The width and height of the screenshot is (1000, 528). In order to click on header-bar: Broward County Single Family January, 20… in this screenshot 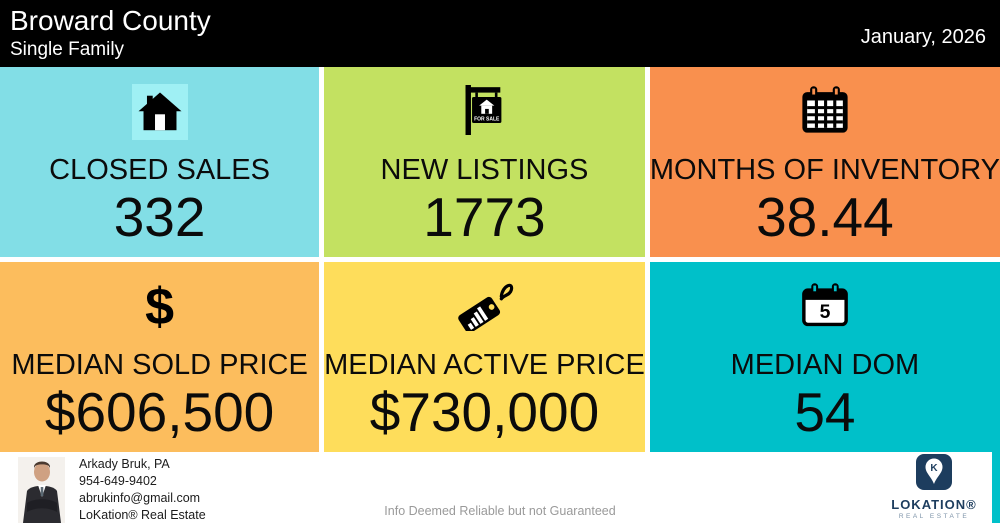, I will do `click(500, 33)`.